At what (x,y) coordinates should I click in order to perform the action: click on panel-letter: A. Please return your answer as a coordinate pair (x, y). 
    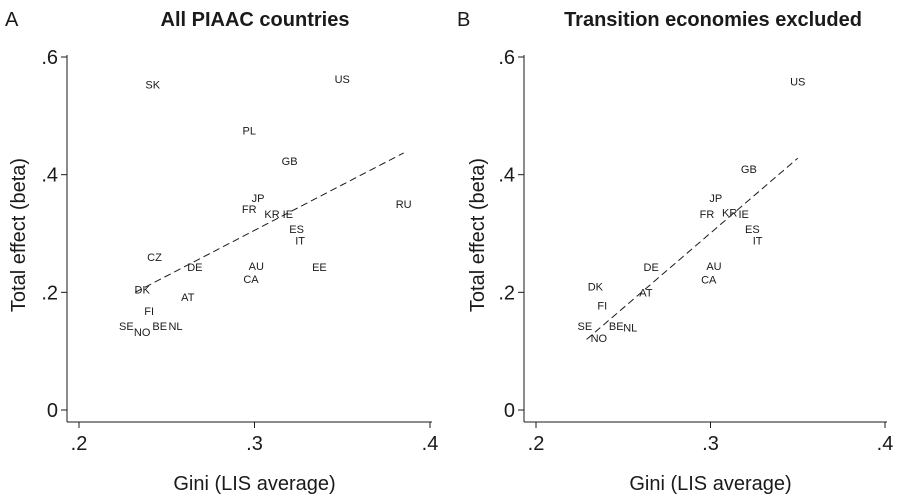
    Looking at the image, I should click on (12, 20).